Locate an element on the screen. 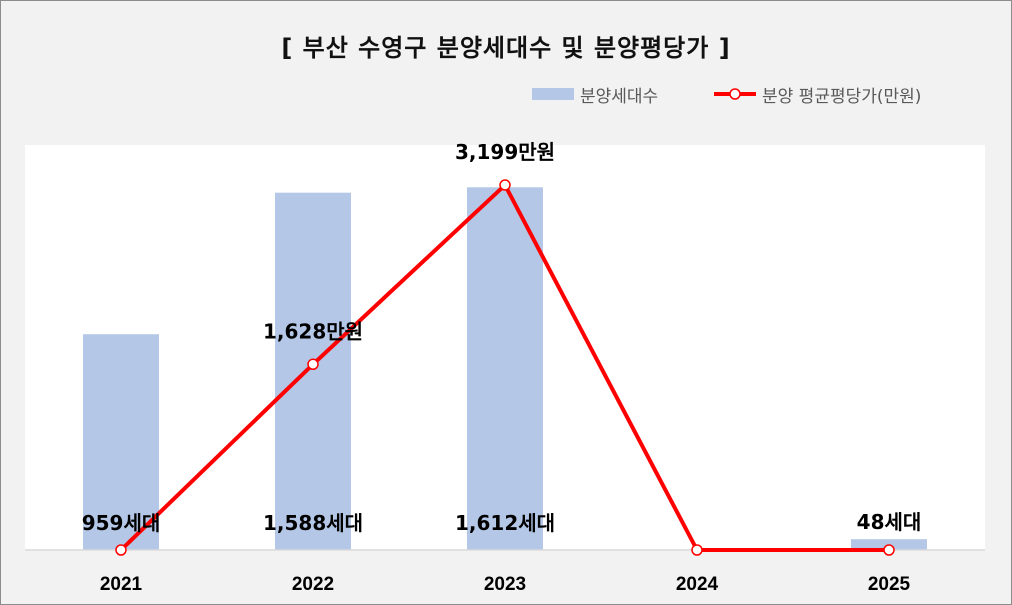 Image resolution: width=1012 pixels, height=605 pixels. x-tick-label: 2021 is located at coordinates (121, 584).